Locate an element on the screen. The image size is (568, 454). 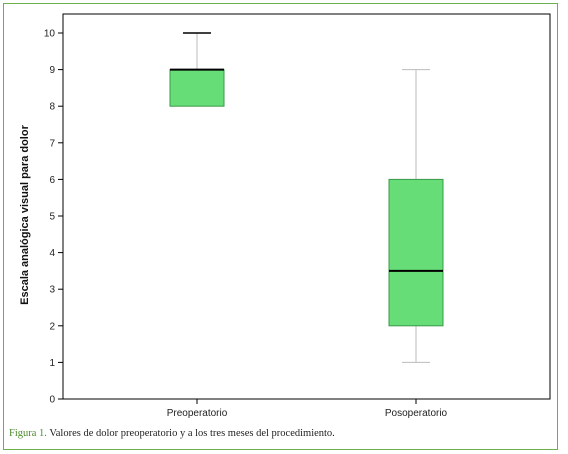
y-tick-label: 4 is located at coordinates (52, 253).